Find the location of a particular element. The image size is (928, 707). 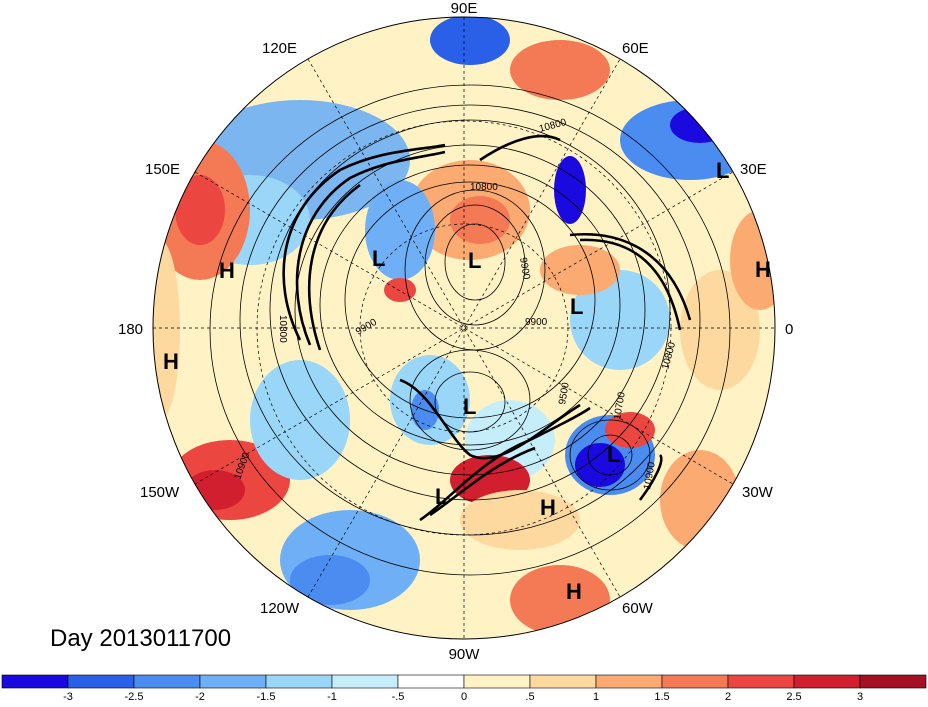

colorbar-tick-label: 3 is located at coordinates (860, 696).